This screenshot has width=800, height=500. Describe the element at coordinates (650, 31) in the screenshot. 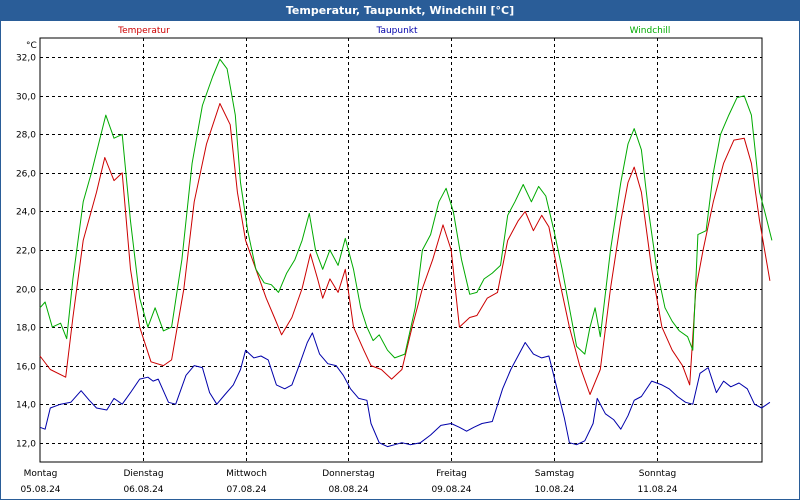

I see `legend-windchill: Windchill` at that location.